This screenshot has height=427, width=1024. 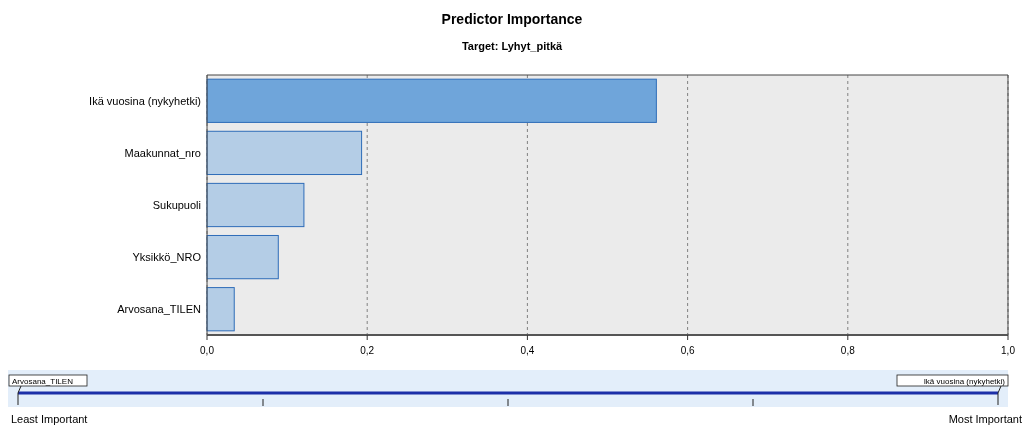 What do you see at coordinates (207, 350) in the screenshot?
I see `x-tick-label: 0,0` at bounding box center [207, 350].